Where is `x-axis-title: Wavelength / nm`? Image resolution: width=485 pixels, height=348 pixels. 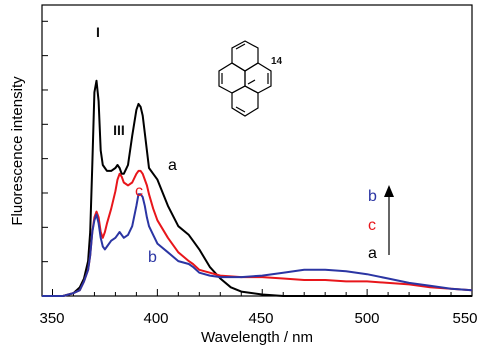 x-axis-title: Wavelength / nm is located at coordinates (257, 337).